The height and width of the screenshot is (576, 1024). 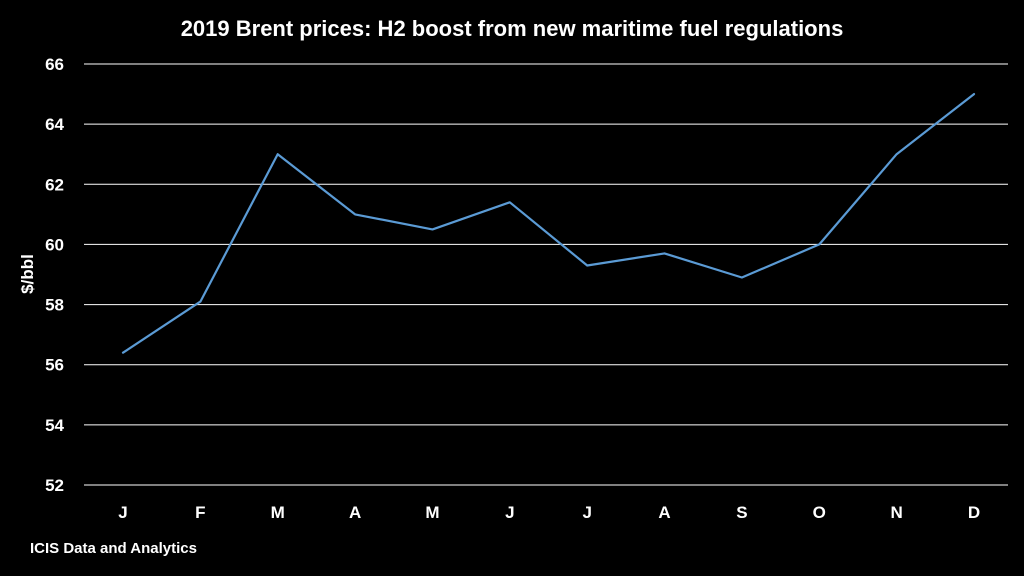 What do you see at coordinates (200, 512) in the screenshot?
I see `x-tick-label: F` at bounding box center [200, 512].